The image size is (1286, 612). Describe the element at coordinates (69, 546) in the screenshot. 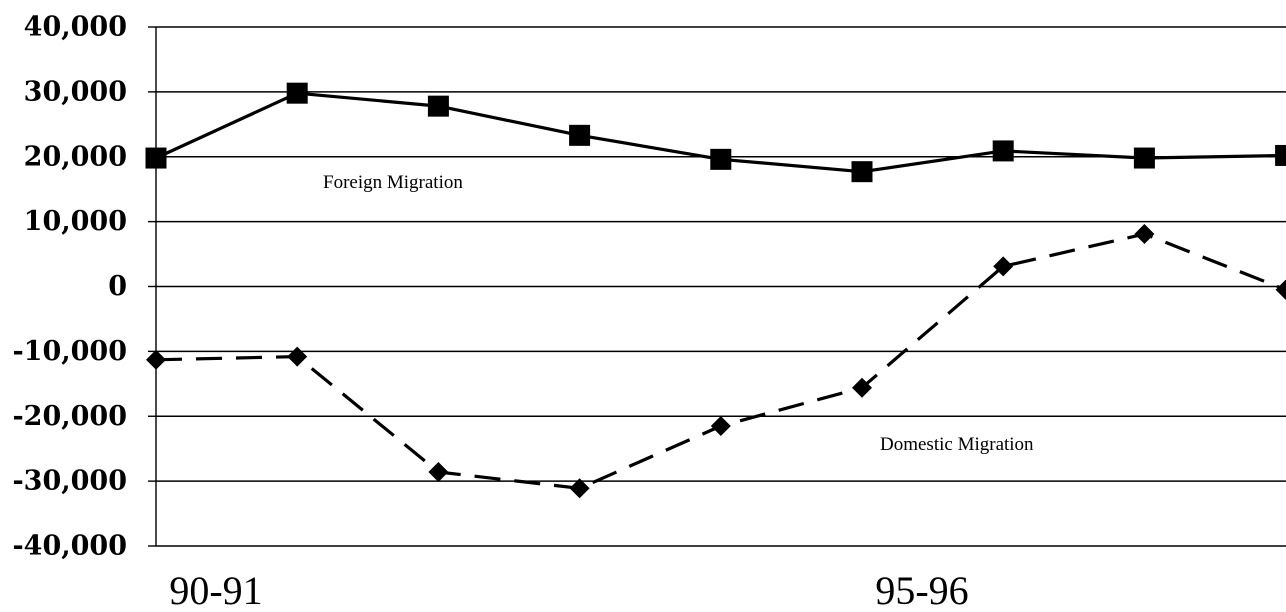

I see `y-tick-label: -40,000` at that location.